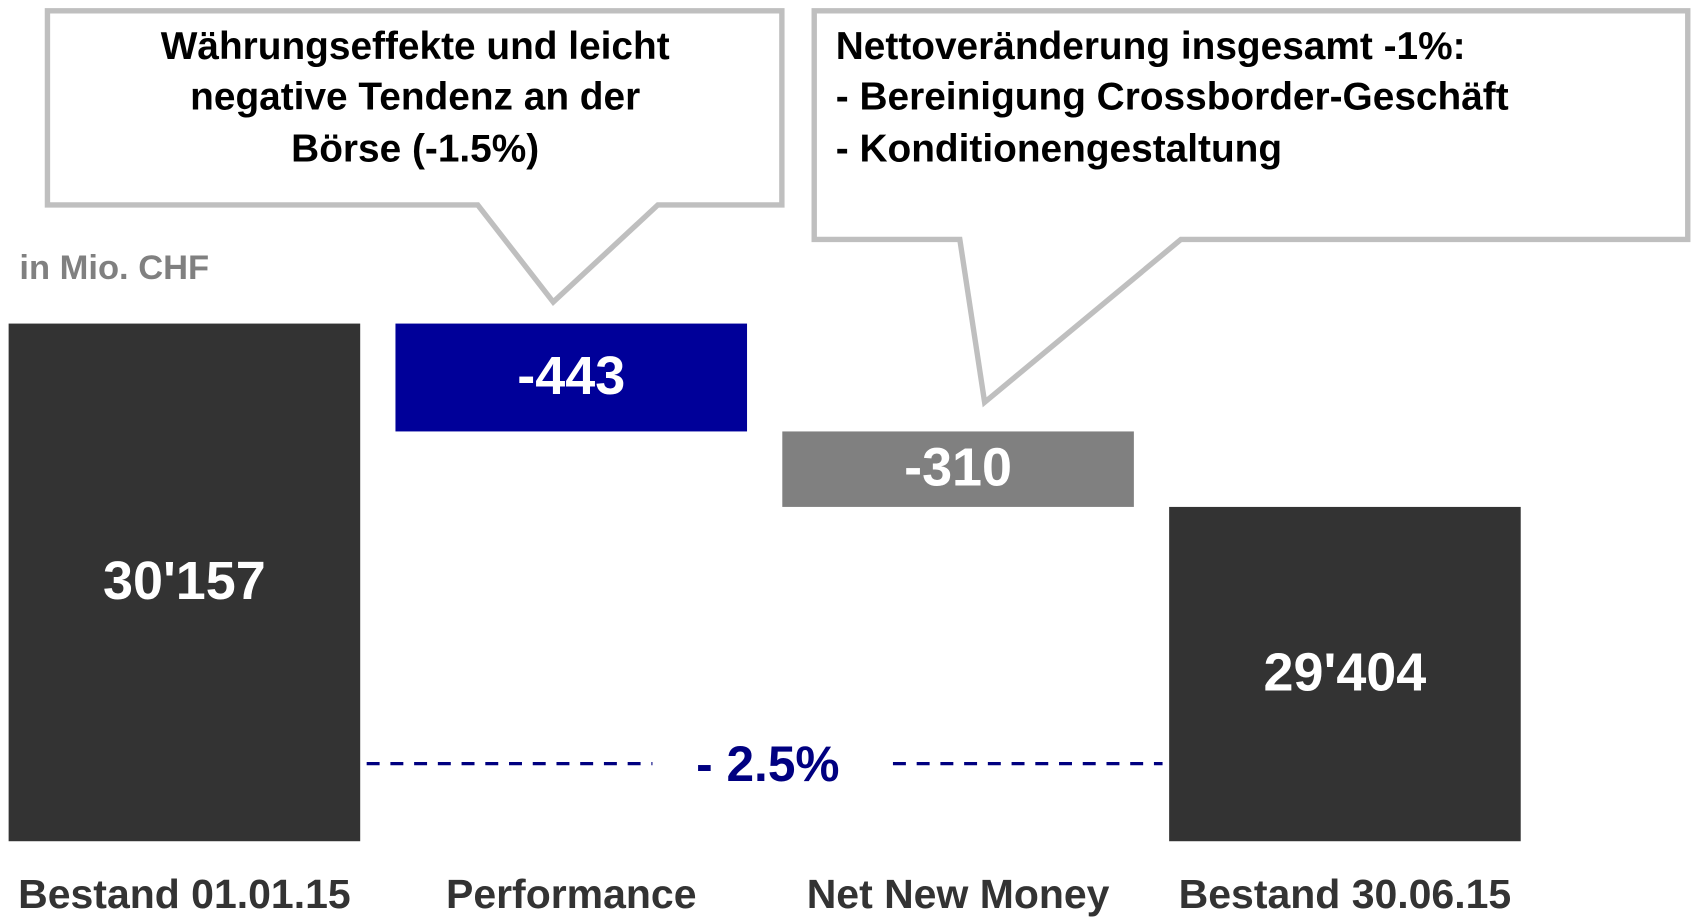  Describe the element at coordinates (114, 268) in the screenshot. I see `unit-label: in Mio. CHF` at that location.